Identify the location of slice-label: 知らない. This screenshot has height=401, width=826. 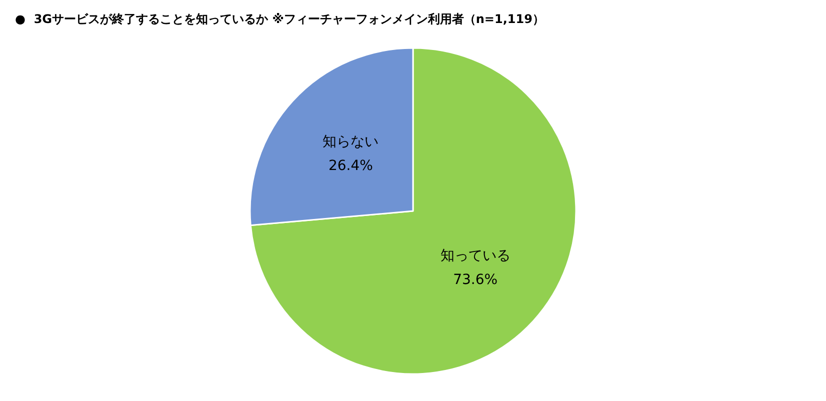
(350, 142).